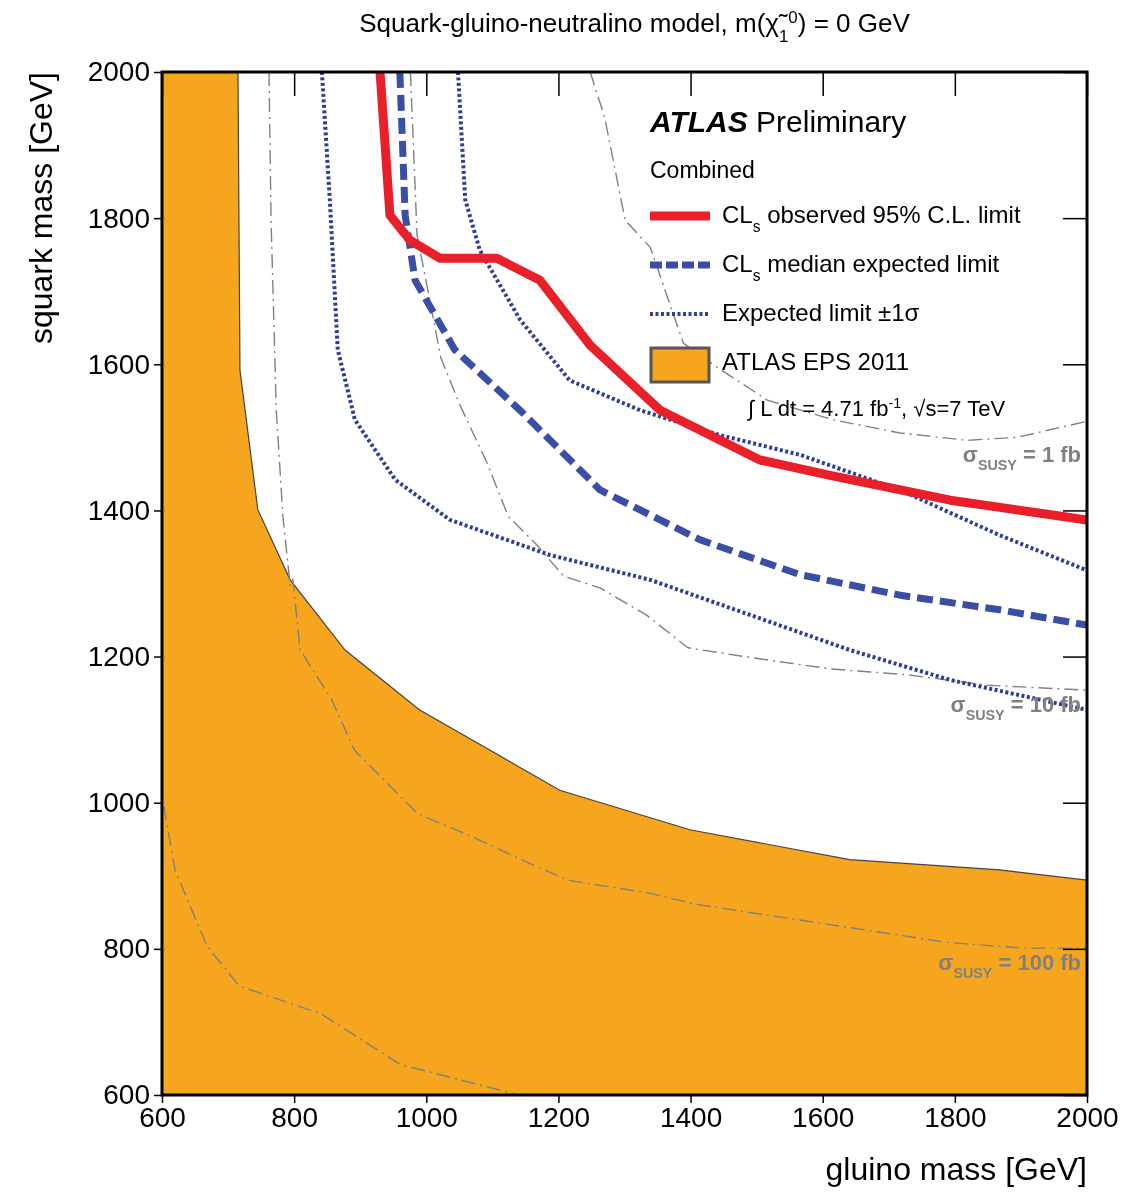 The height and width of the screenshot is (1195, 1141). I want to click on y-tick-label: 1000, so click(118, 803).